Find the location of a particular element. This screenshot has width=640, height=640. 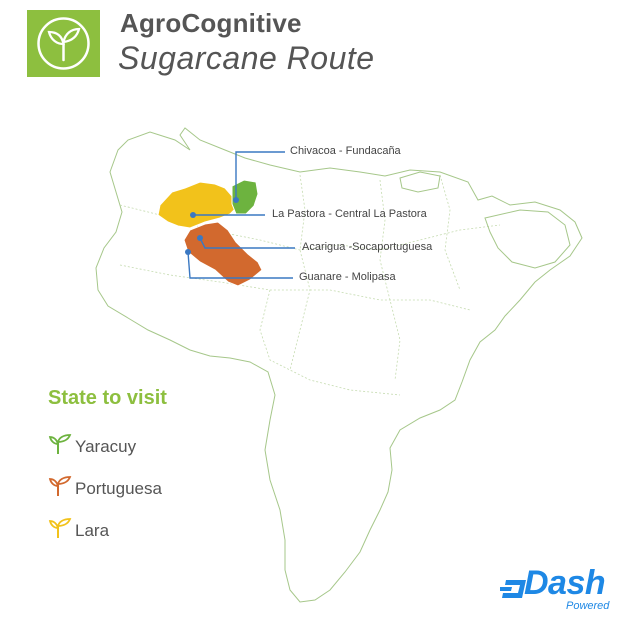

region-lara is located at coordinates (197, 205).